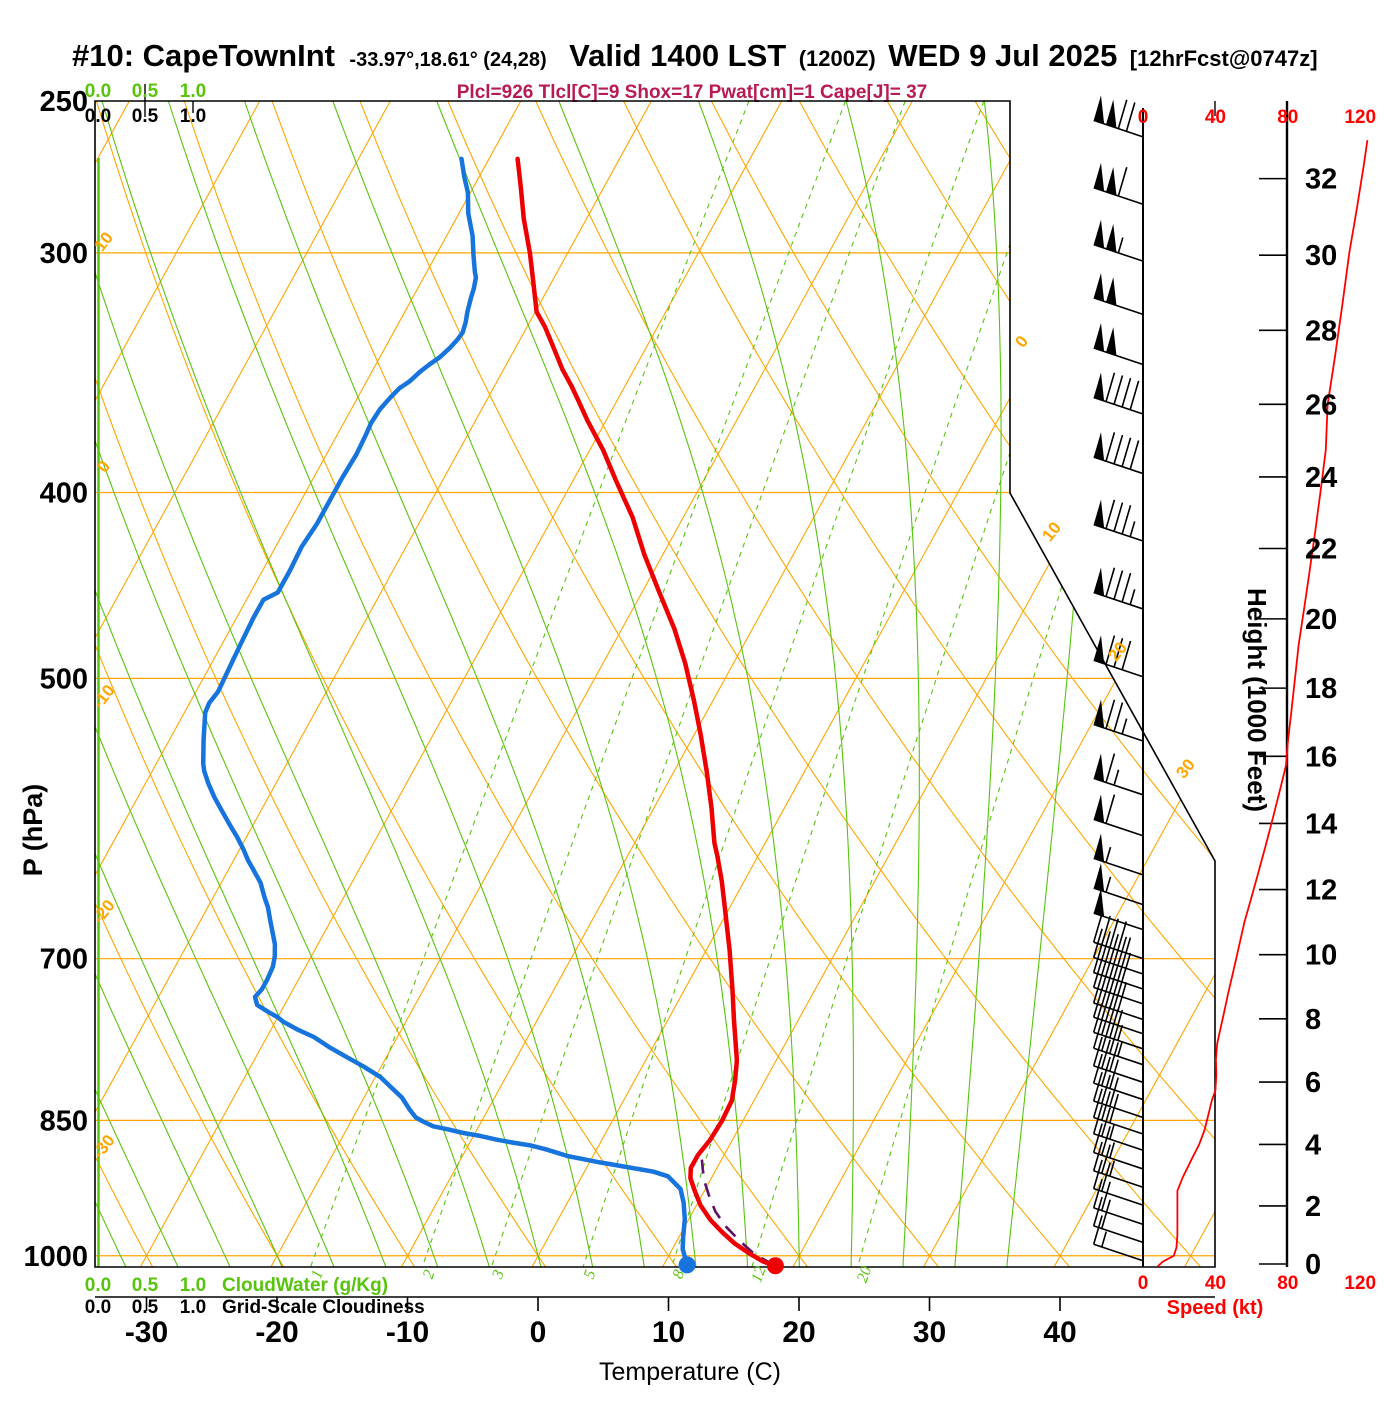  Describe the element at coordinates (323, 1307) in the screenshot. I see `cloudiness-axis-title: Grid-Scale Cloudiness` at that location.